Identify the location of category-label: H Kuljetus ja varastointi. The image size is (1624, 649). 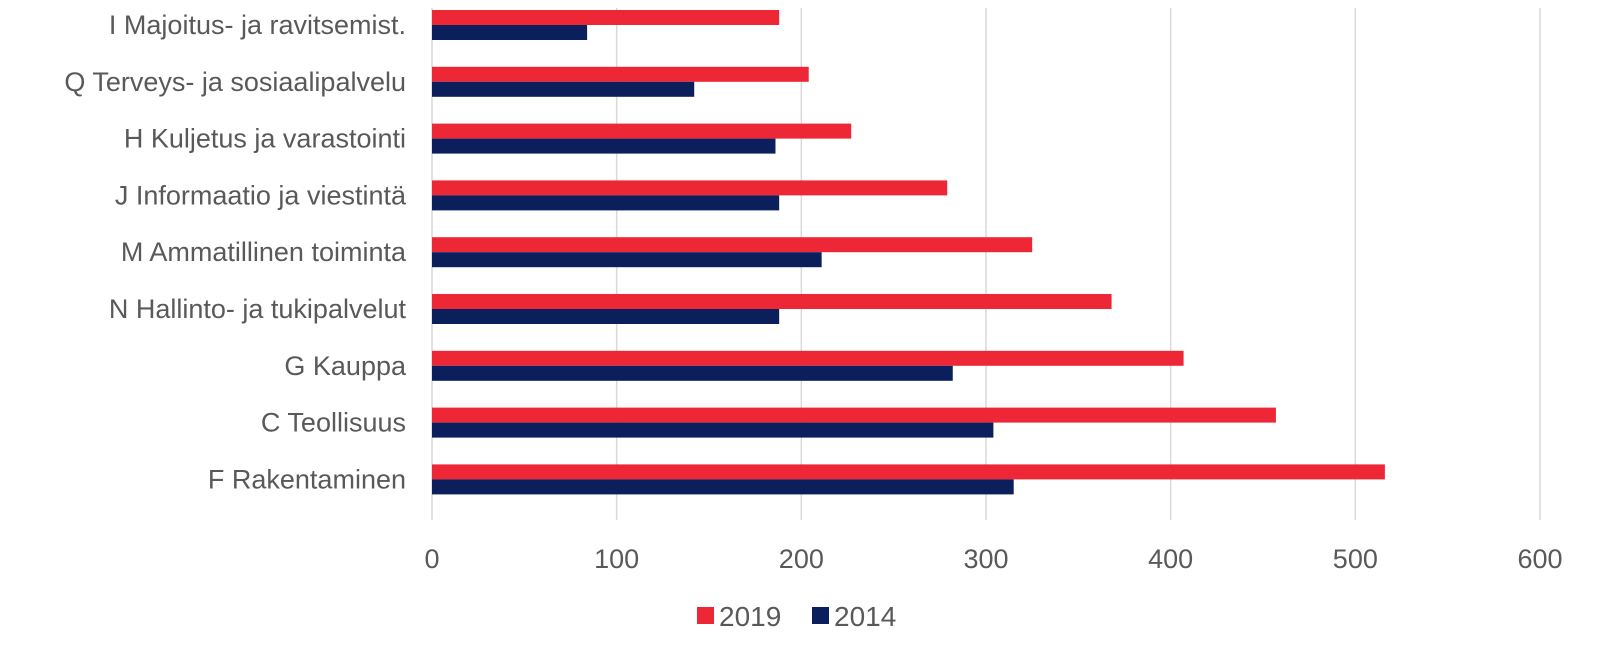
(265, 139).